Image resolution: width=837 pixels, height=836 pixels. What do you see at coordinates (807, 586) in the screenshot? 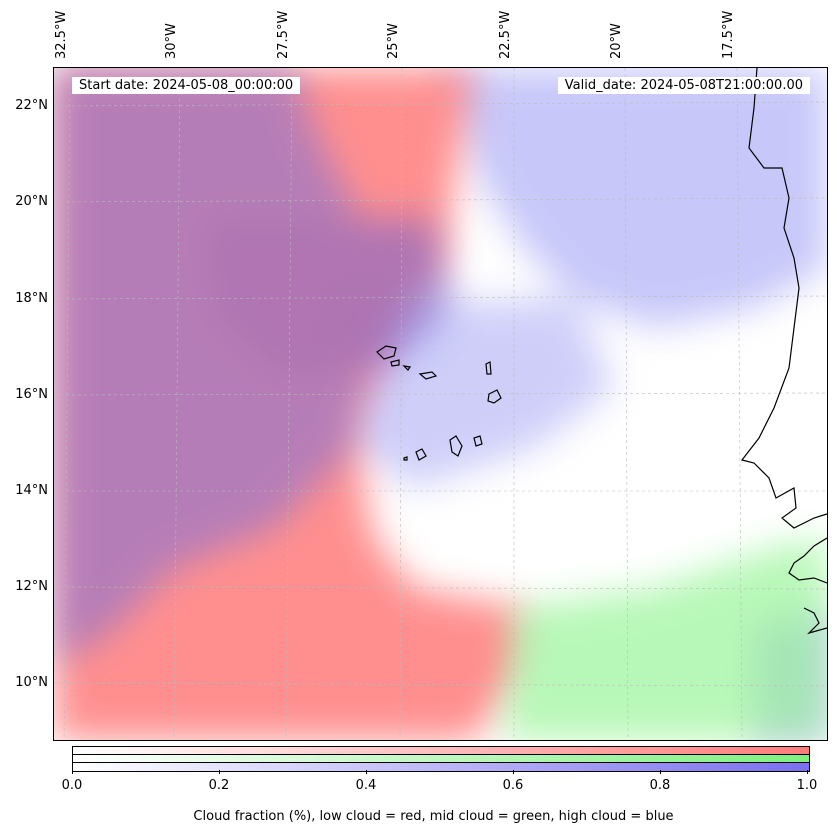
I see `coastline-south` at bounding box center [807, 586].